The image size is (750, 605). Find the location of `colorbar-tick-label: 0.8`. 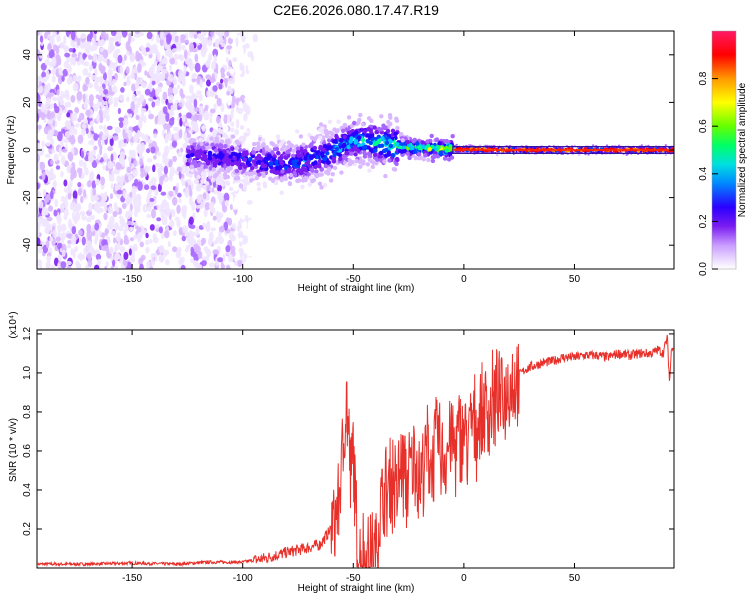

colorbar-tick-label: 0.8 is located at coordinates (703, 78).